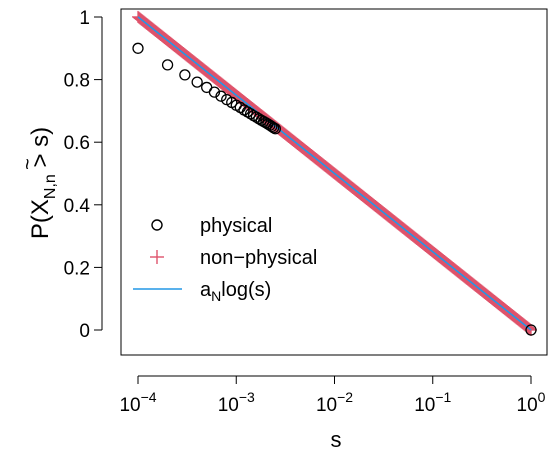 The width and height of the screenshot is (548, 460). What do you see at coordinates (531, 402) in the screenshot?
I see `x-tick-label: 10⁰` at bounding box center [531, 402].